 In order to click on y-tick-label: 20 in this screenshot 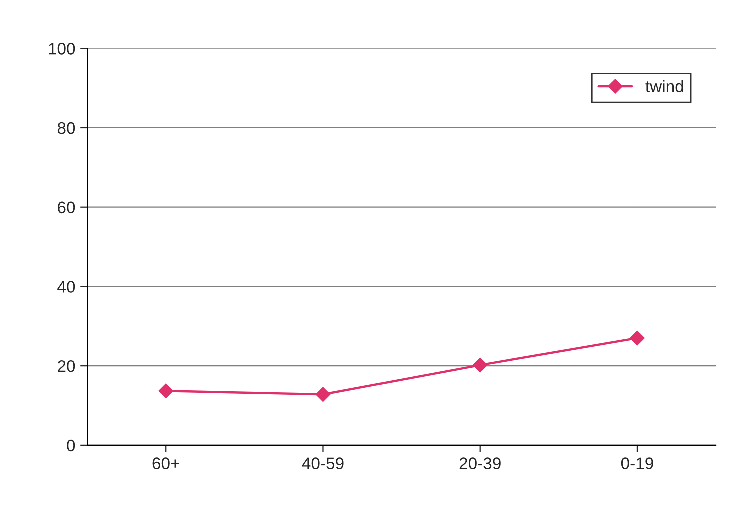, I will do `click(67, 366)`.